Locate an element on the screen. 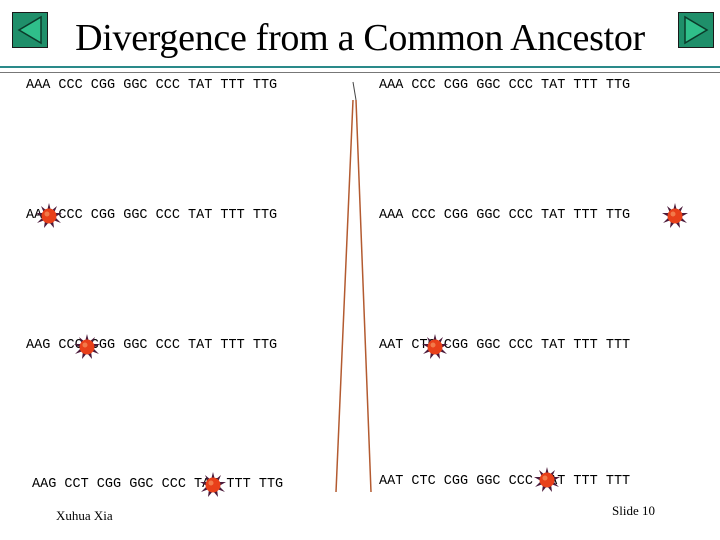 Image resolution: width=720 pixels, height=540 pixels. left-sequence-gen-2: AAA CCC CGG GGC CCC TAT TTT TTG is located at coordinates (152, 215).